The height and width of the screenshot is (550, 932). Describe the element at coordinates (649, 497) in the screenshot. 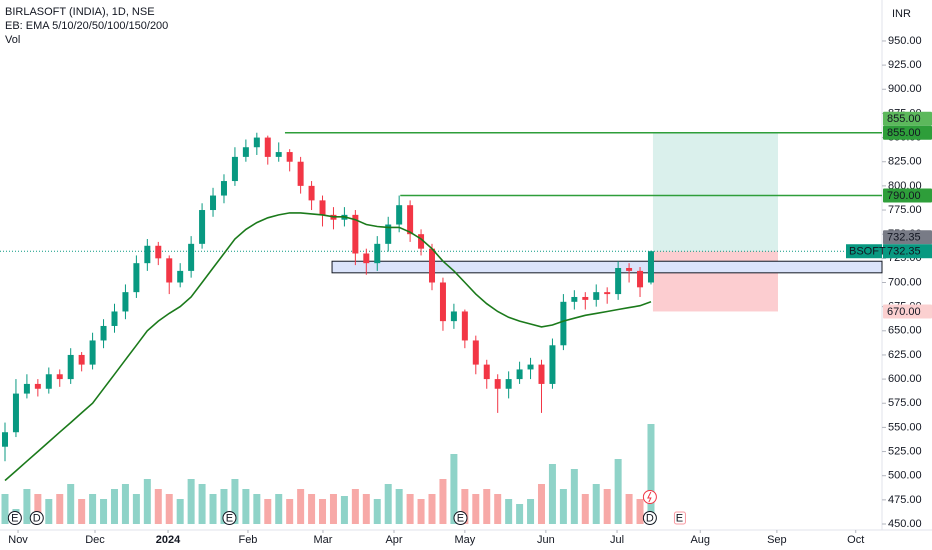

I see `alert-icon` at that location.